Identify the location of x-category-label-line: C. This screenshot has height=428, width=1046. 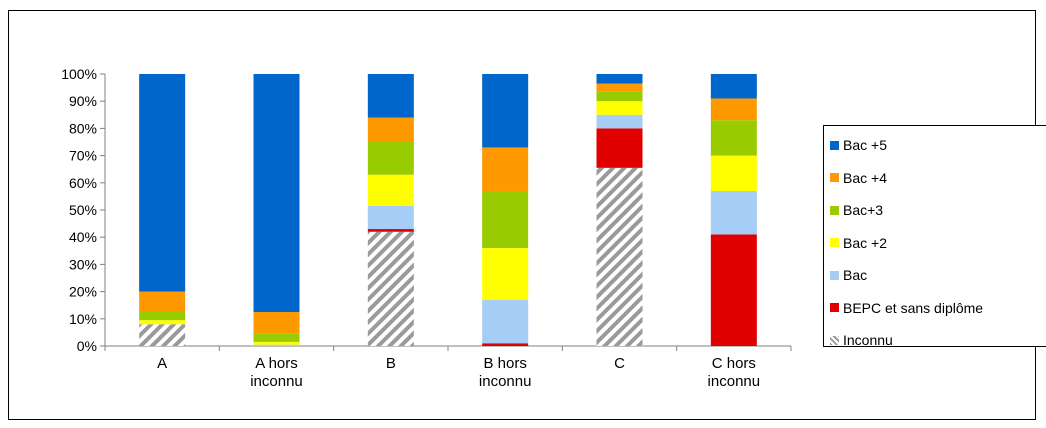
(619, 363).